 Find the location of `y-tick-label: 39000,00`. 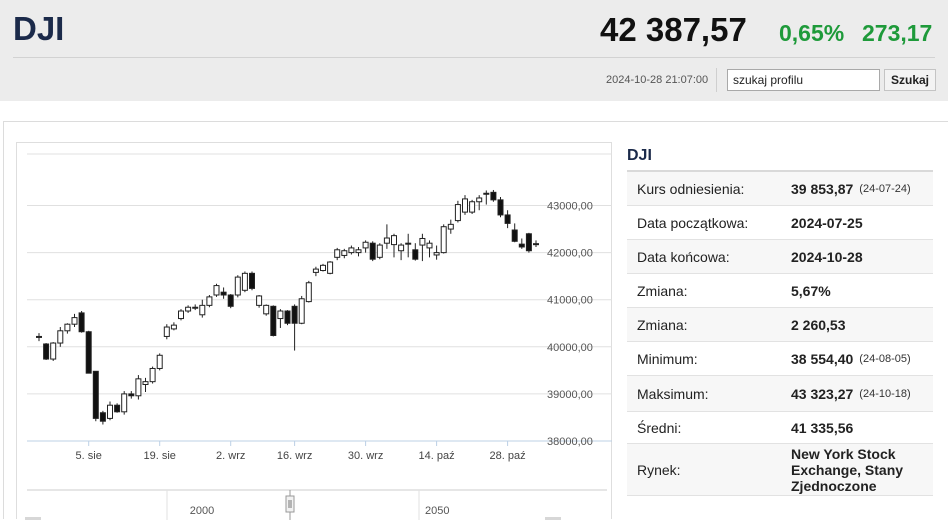

y-tick-label: 39000,00 is located at coordinates (570, 395).